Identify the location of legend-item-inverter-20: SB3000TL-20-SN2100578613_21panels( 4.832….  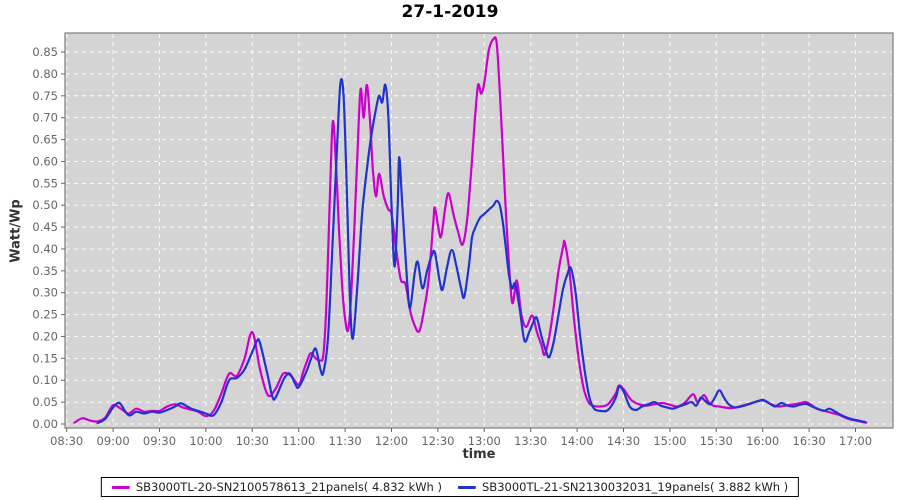
(276, 487).